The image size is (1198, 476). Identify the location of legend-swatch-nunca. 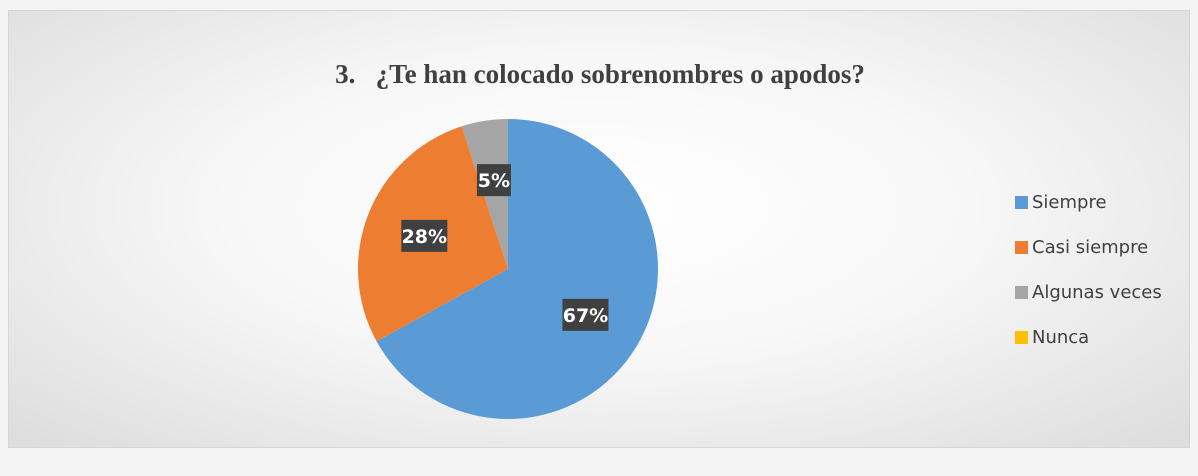
(1021, 337).